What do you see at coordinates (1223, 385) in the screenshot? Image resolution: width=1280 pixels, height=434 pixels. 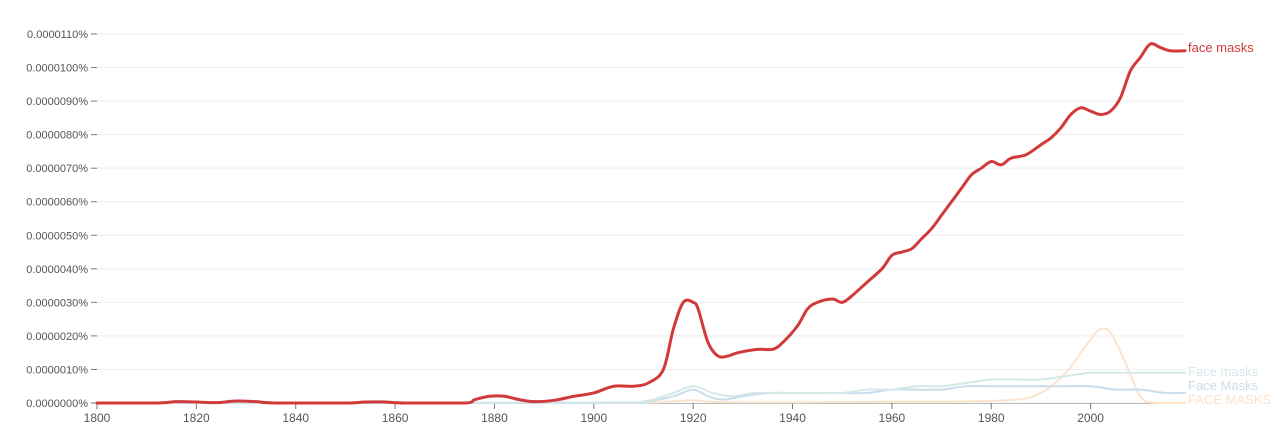 I see `series-label-face-masks-2: Face Masks` at bounding box center [1223, 385].